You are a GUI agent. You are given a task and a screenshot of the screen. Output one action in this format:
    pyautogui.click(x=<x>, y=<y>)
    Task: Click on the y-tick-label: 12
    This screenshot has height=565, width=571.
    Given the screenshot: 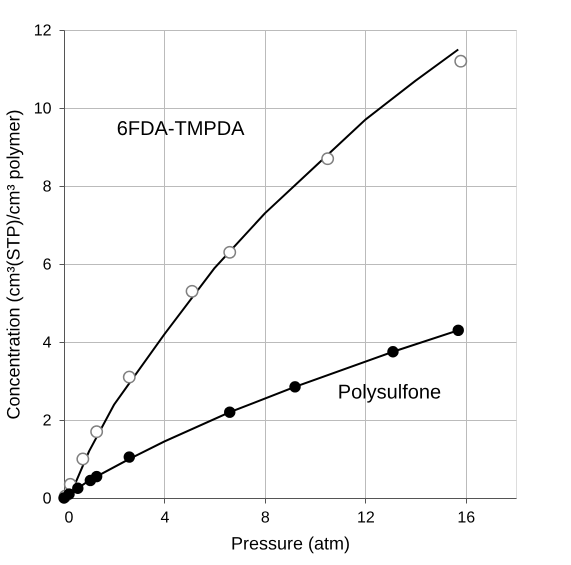 What is the action you would take?
    pyautogui.click(x=43, y=31)
    